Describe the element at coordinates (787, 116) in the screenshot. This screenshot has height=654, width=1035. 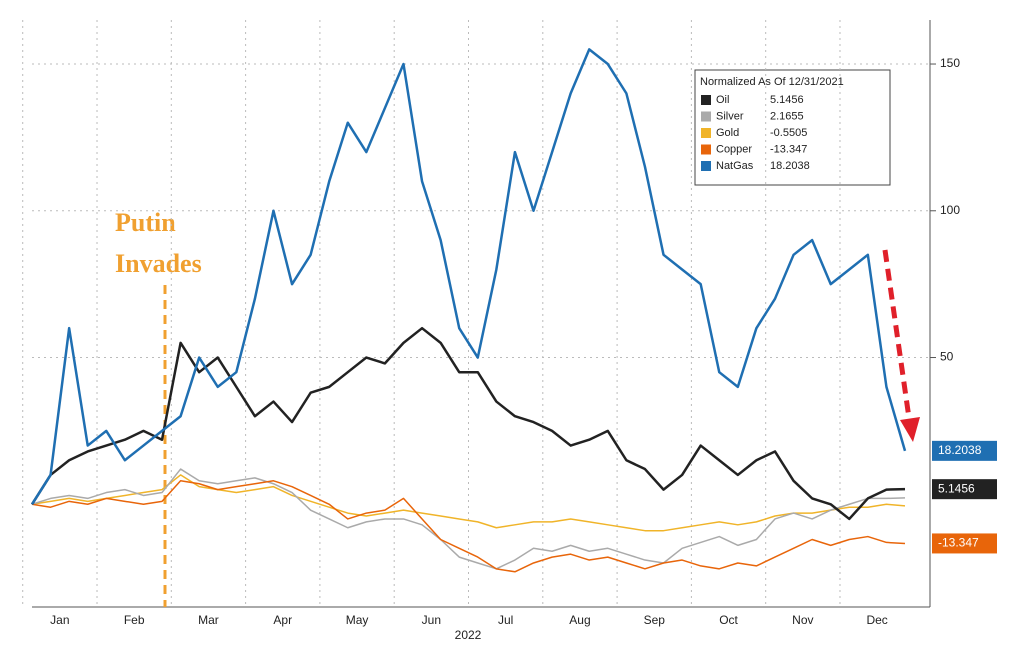
I see `legend-value: 2.1655` at that location.